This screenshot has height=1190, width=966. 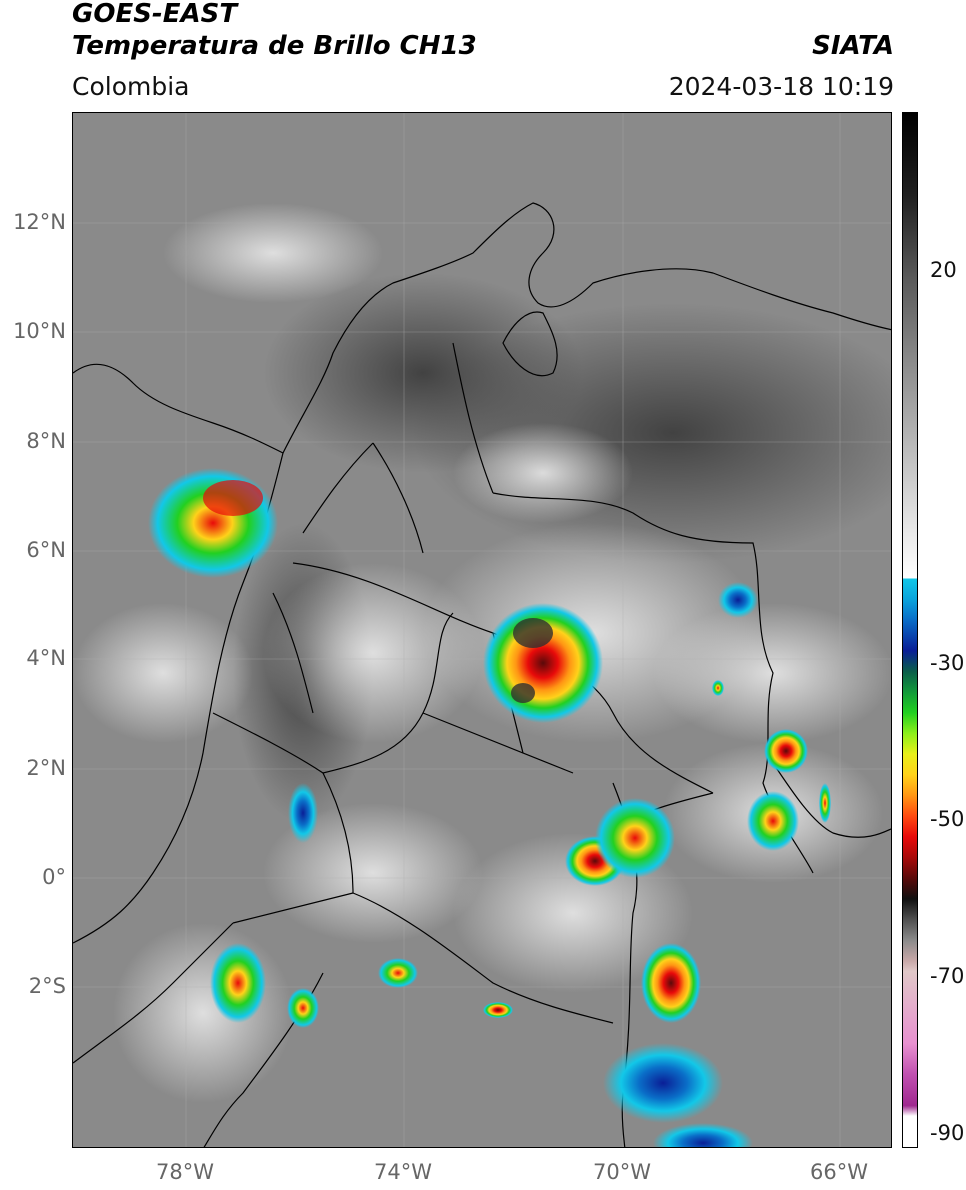 I want to click on lat-tick-label: 10°N, so click(x=39, y=331).